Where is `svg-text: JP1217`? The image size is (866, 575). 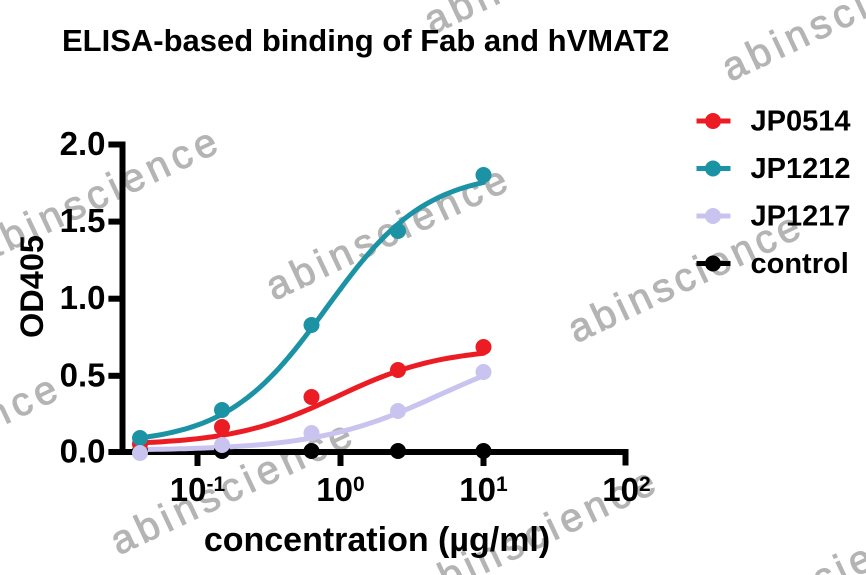 svg-text: JP1217 is located at coordinates (801, 217).